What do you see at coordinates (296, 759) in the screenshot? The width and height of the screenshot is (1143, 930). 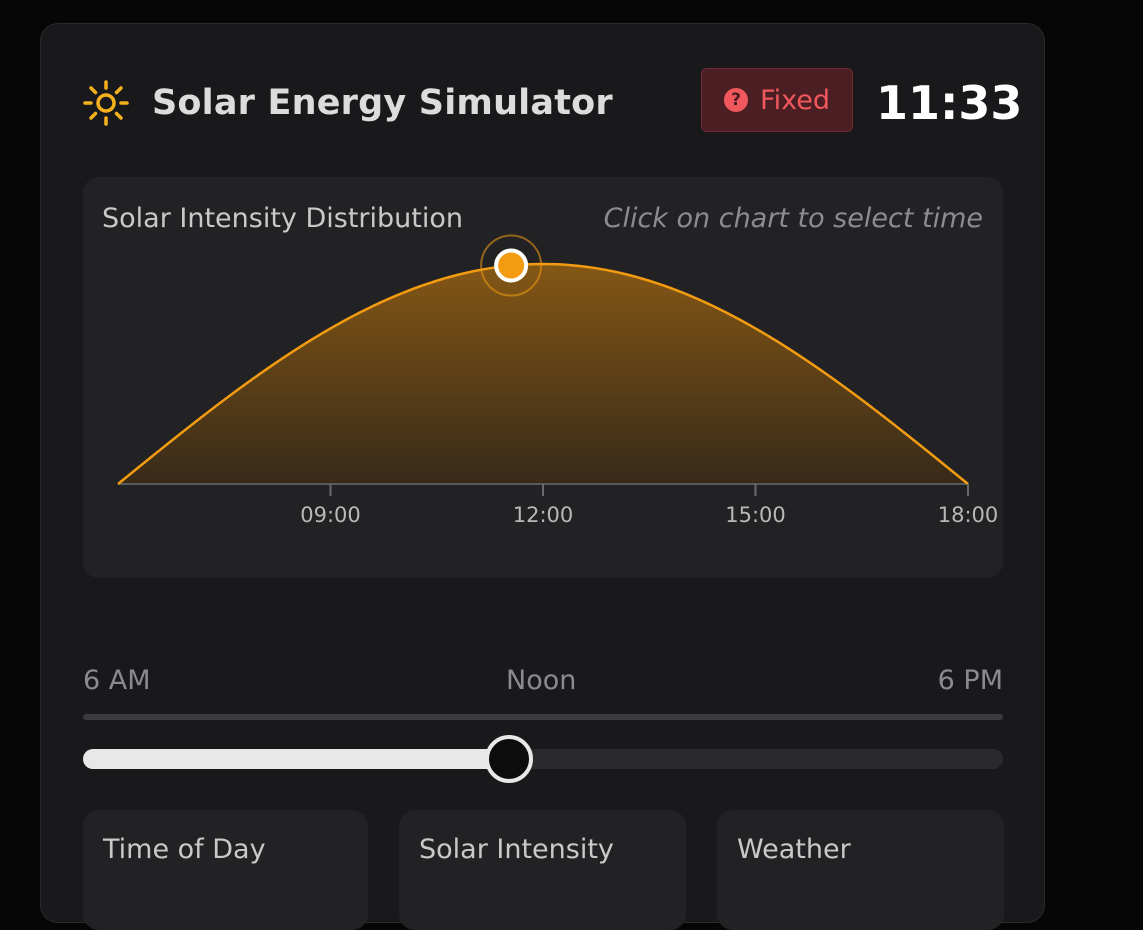 I see `slider-fill` at bounding box center [296, 759].